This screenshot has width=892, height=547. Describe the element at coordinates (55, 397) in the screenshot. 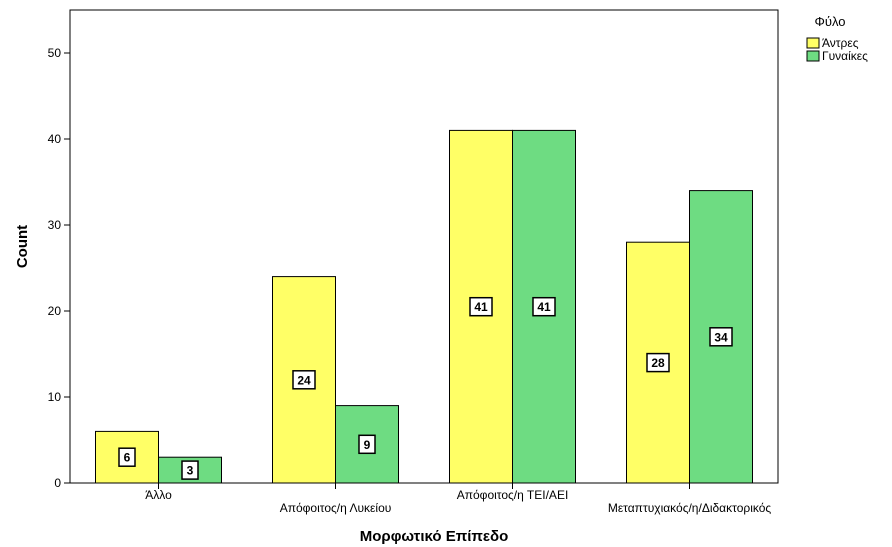

I see `y-tick-label: 10` at that location.